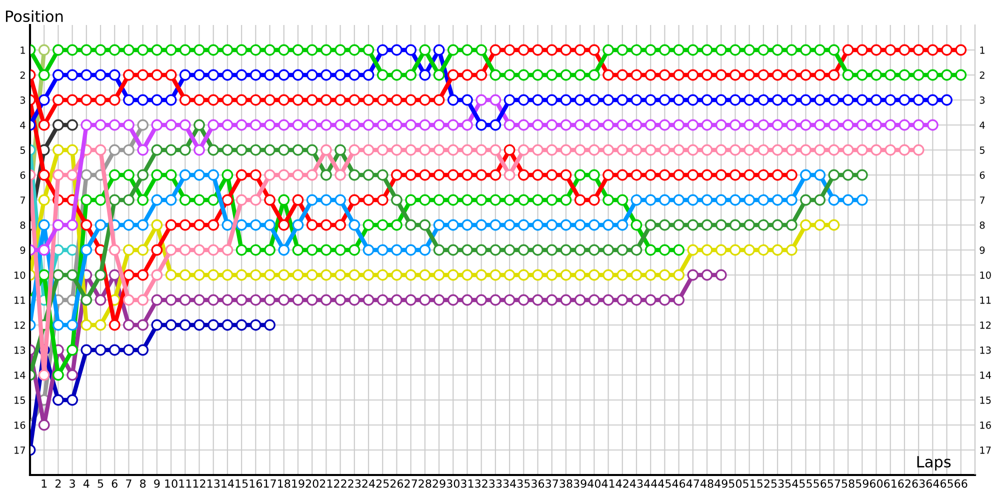  I want to click on x-tick-label: 22, so click(340, 483).